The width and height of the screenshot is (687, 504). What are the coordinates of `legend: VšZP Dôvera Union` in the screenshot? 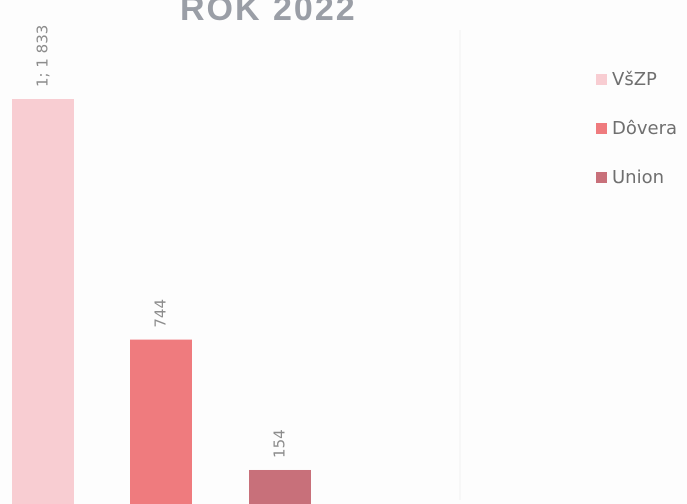 It's located at (636, 140).